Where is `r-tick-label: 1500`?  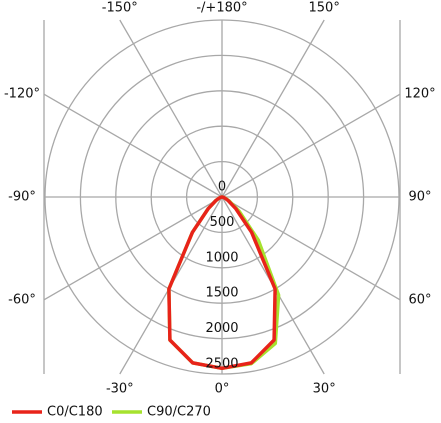 r-tick-label: 1500 is located at coordinates (221, 293).